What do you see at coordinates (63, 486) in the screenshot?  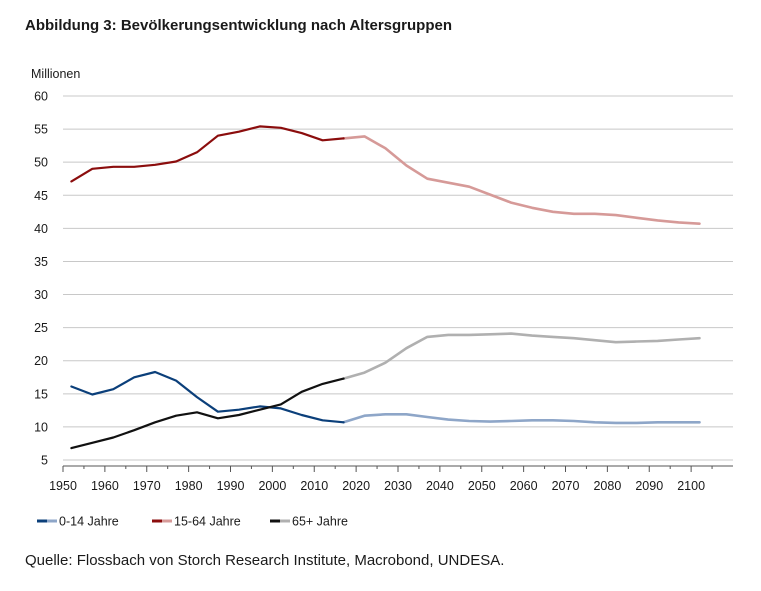 I see `x-tick-label: 1950` at bounding box center [63, 486].